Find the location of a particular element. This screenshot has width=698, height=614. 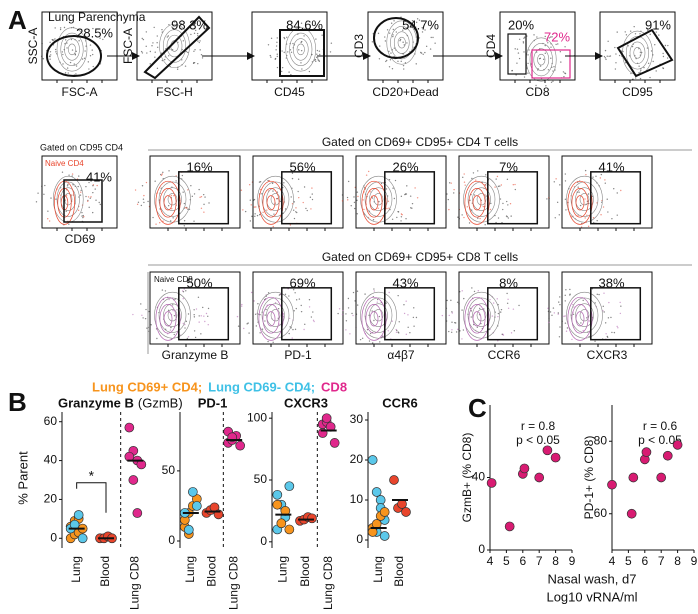

gate-percent: 98.3% is located at coordinates (189, 24).